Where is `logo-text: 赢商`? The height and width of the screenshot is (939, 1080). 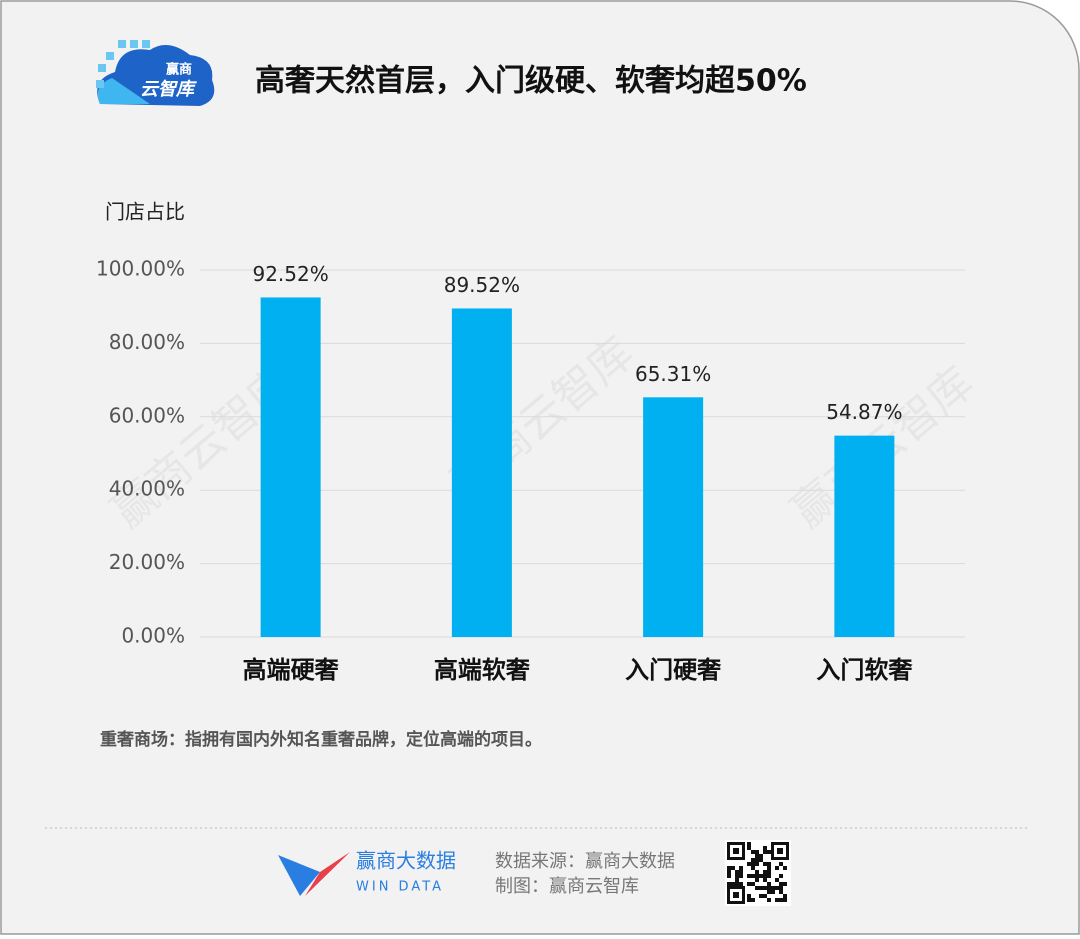
logo-text: 赢商 is located at coordinates (179, 70).